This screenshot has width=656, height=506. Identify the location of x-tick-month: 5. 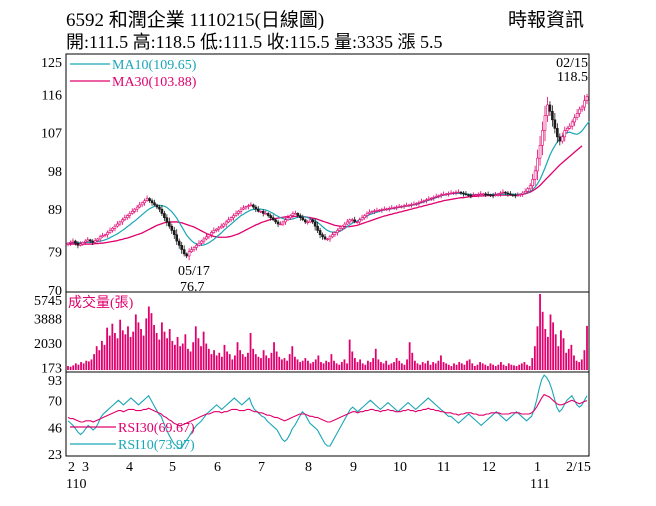
(172, 467).